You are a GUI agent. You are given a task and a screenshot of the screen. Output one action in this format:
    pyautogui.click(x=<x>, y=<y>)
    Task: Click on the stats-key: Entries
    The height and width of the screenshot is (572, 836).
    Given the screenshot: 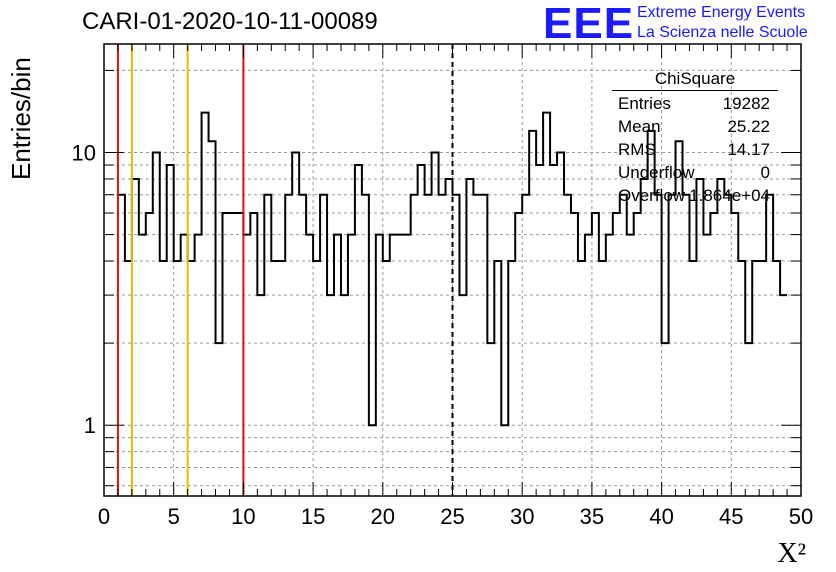 What is the action you would take?
    pyautogui.click(x=644, y=103)
    